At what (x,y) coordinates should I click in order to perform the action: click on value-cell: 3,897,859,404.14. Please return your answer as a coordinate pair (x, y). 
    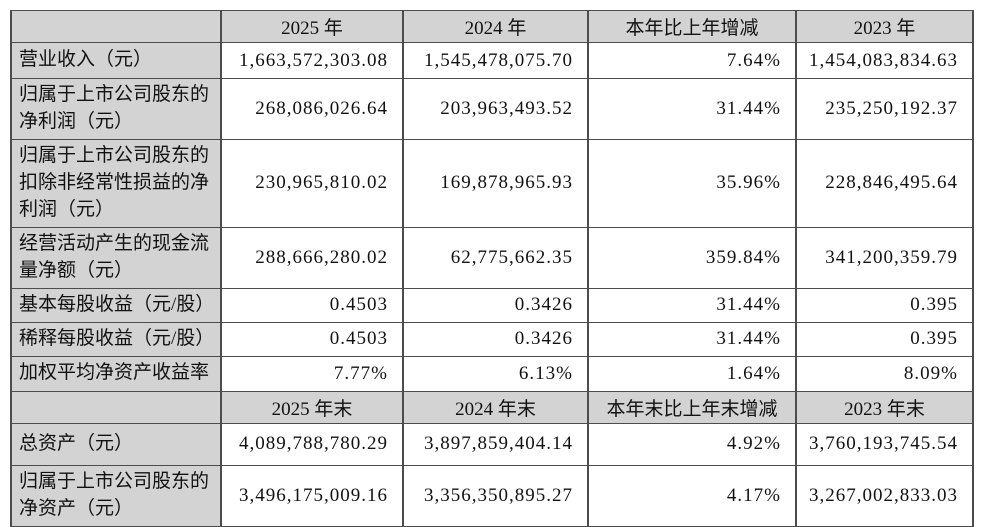
    Looking at the image, I should click on (495, 444).